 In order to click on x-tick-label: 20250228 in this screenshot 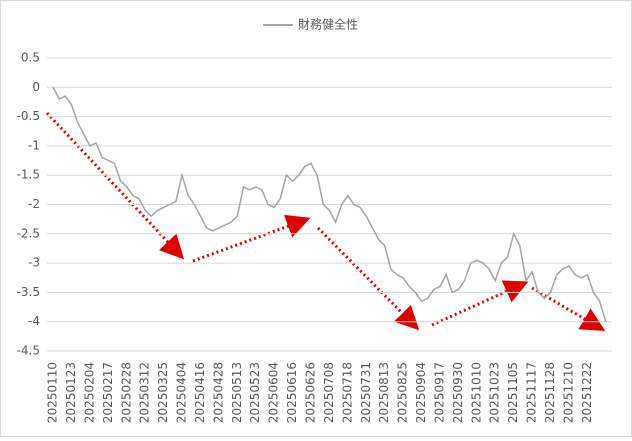, I will do `click(126, 392)`.